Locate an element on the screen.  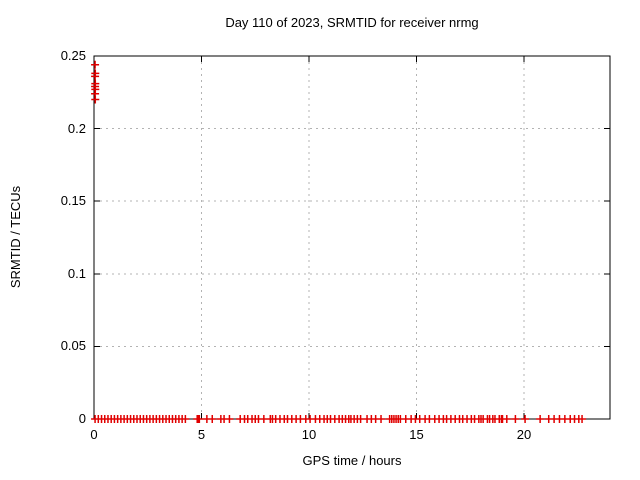
y-tick-label: 0.2 is located at coordinates (76, 128).